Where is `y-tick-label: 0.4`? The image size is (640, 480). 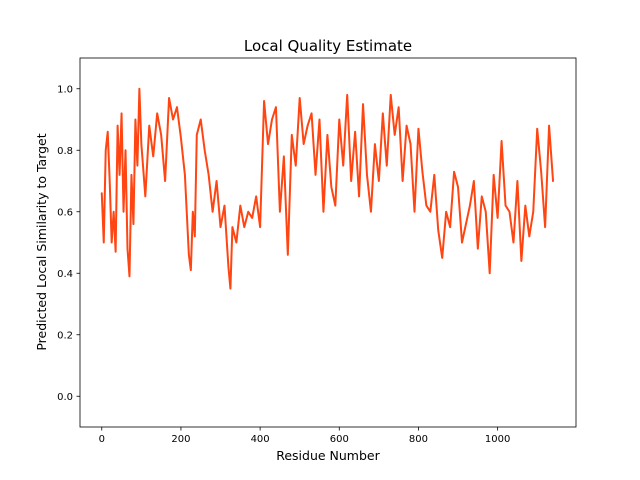 y-tick-label: 0.4 is located at coordinates (65, 274).